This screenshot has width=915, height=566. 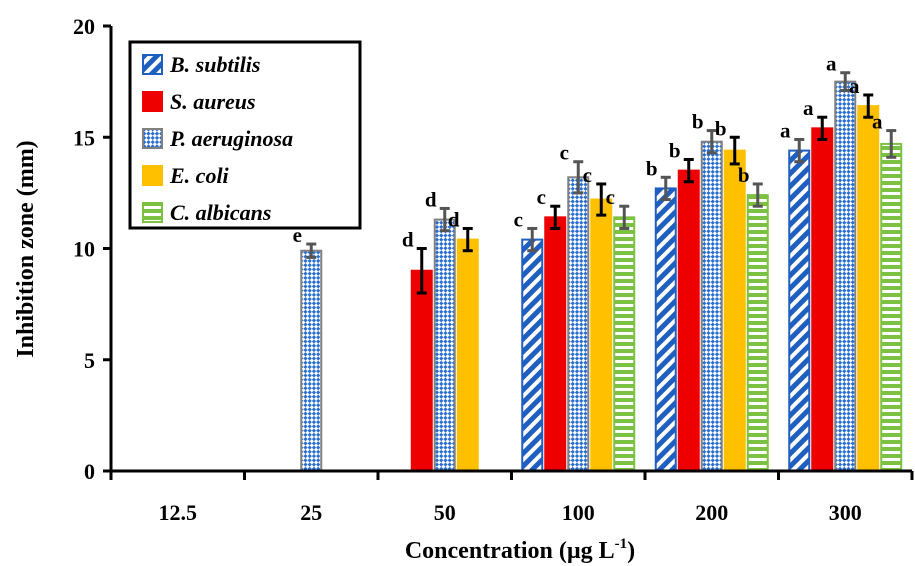 What do you see at coordinates (152, 101) in the screenshot?
I see `legend-swatch-s-aureus` at bounding box center [152, 101].